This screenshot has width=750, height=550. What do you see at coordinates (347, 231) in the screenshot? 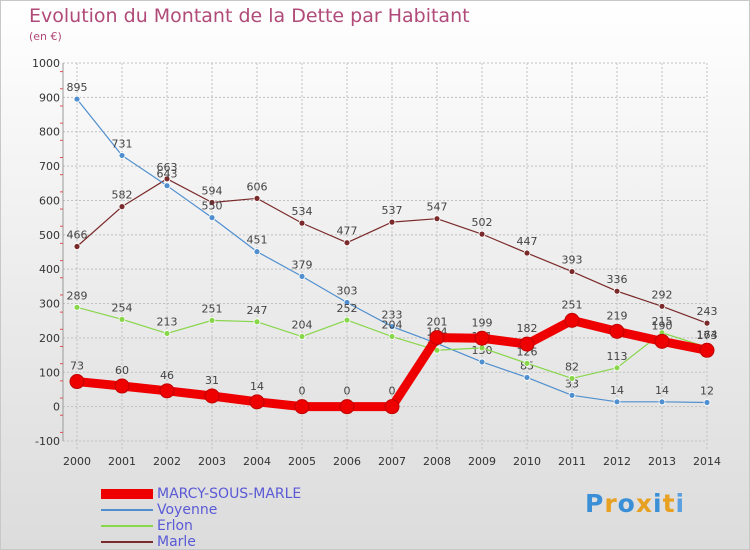
I see `data-label-marle: 477` at bounding box center [347, 231].